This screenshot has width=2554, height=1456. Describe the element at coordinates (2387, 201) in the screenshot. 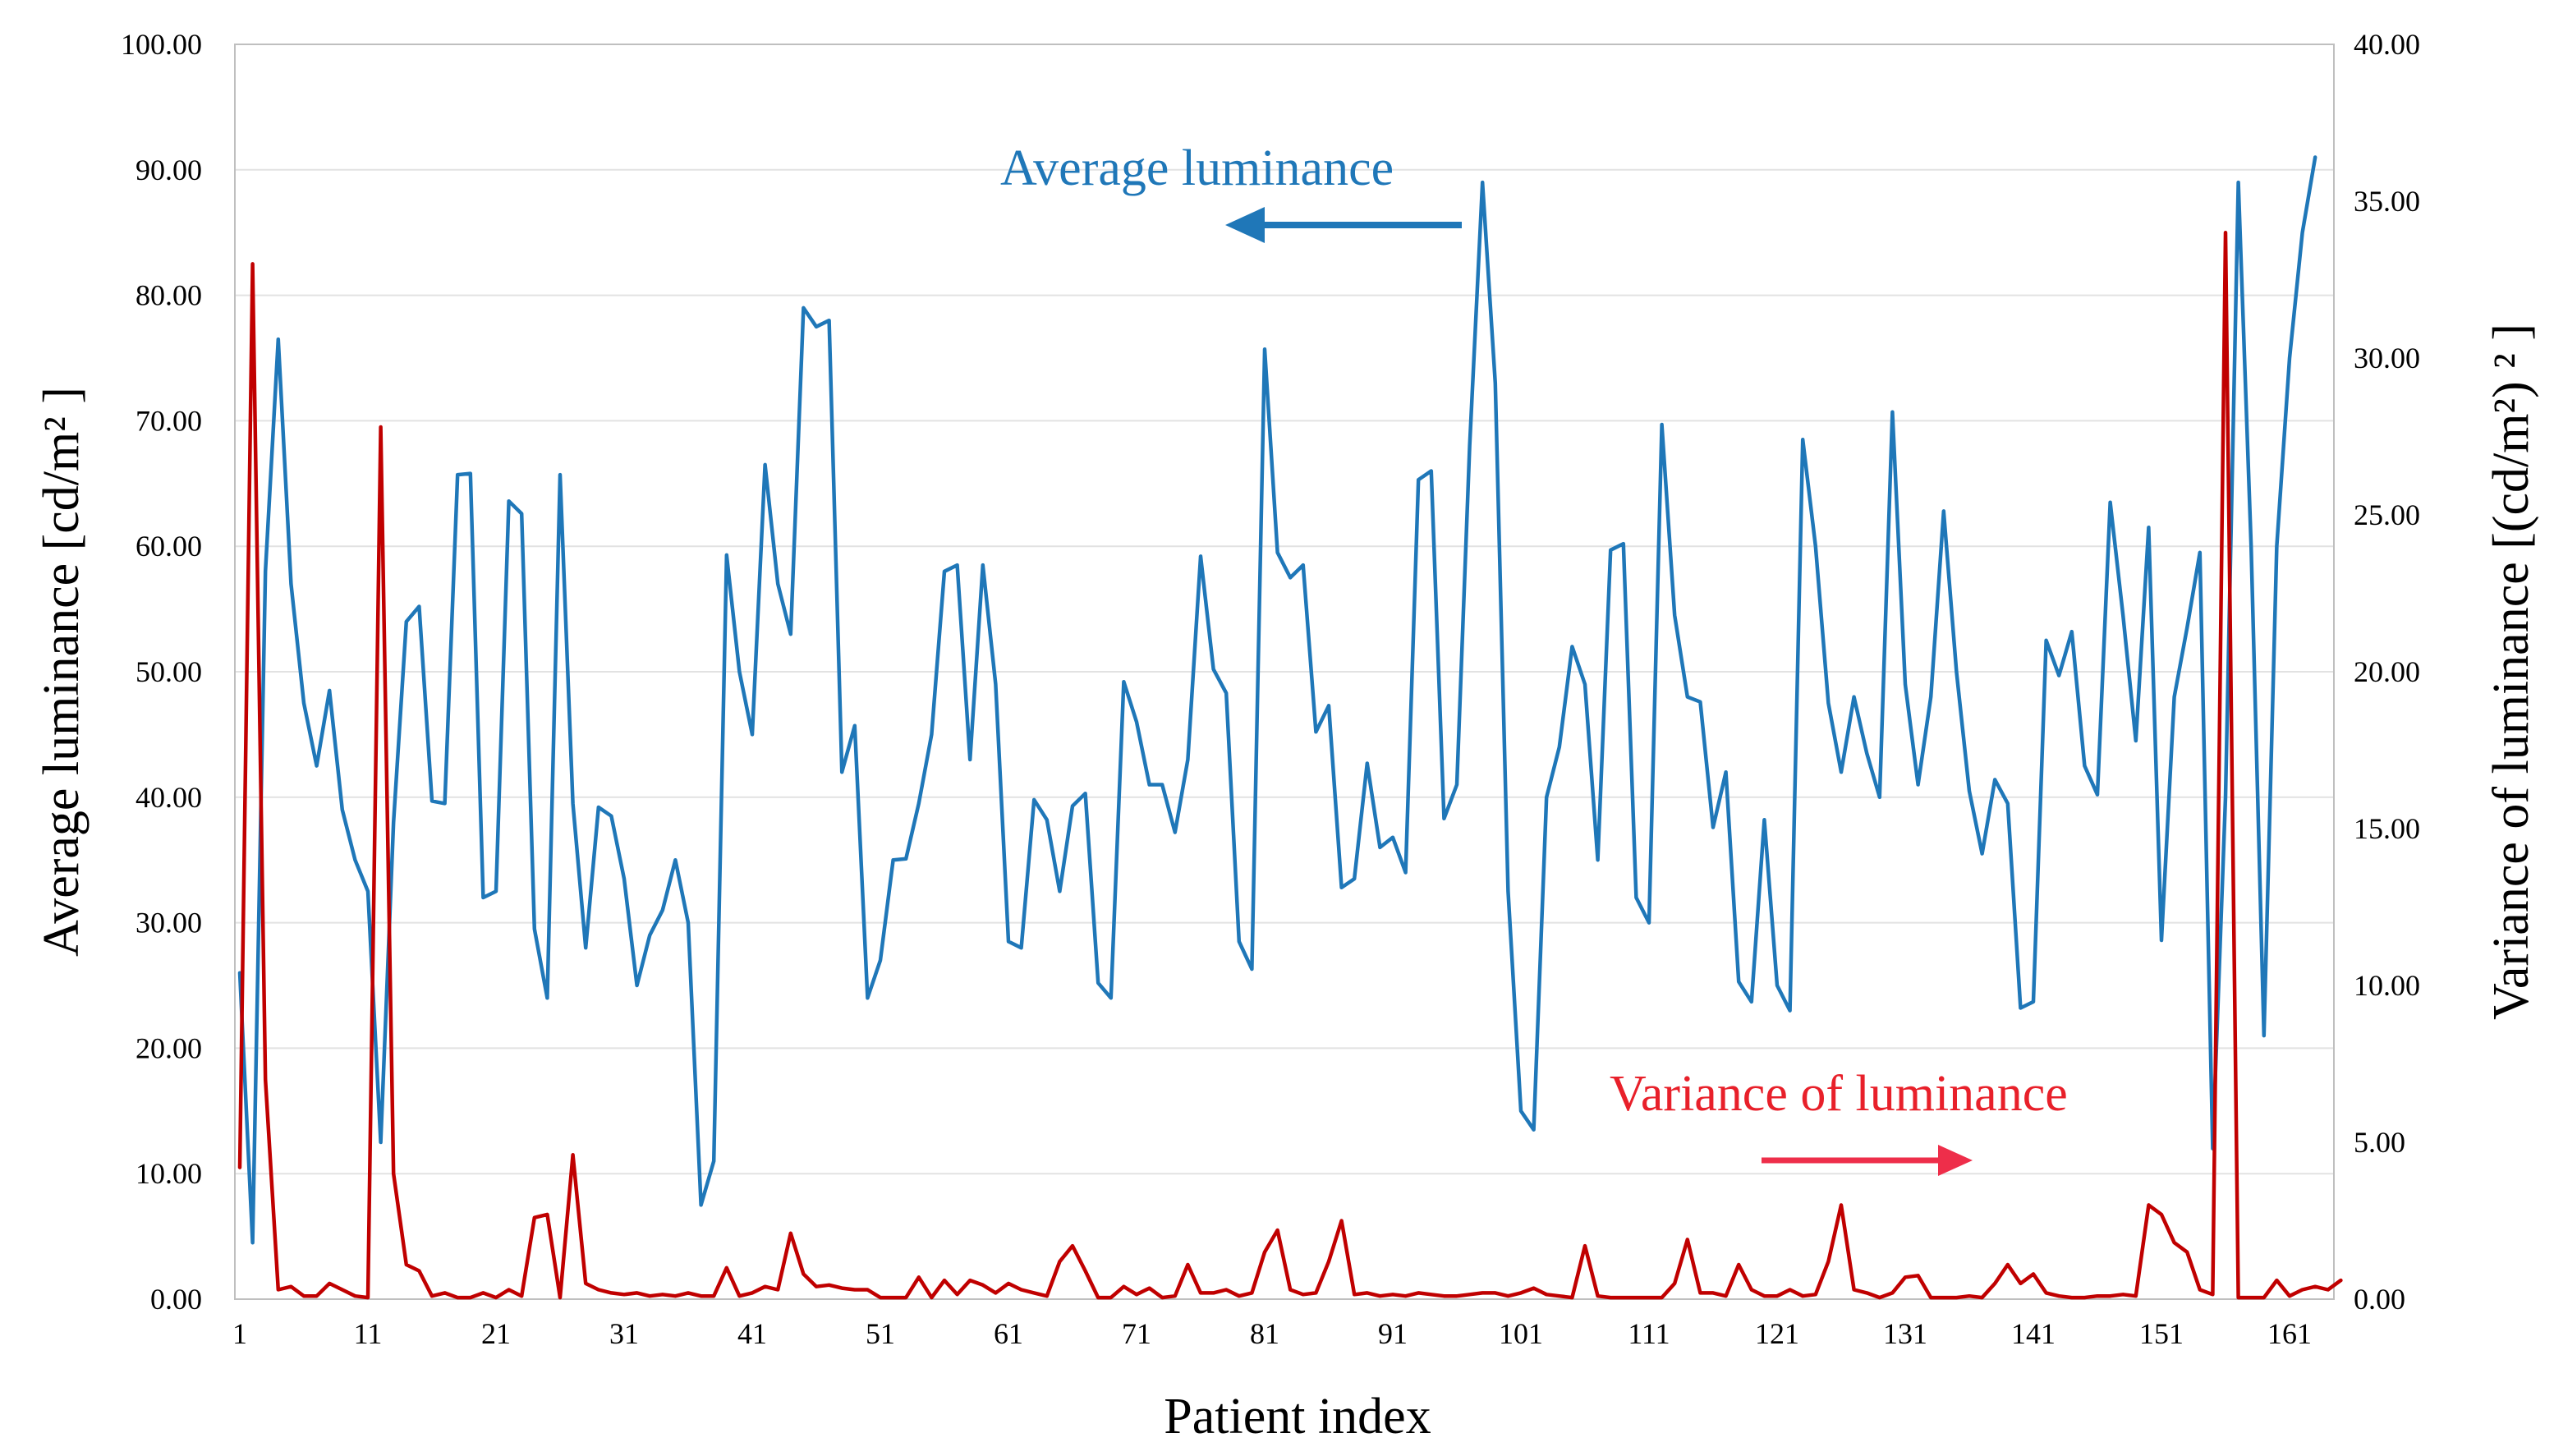

I see `y-right-tick-label: 35.00` at that location.